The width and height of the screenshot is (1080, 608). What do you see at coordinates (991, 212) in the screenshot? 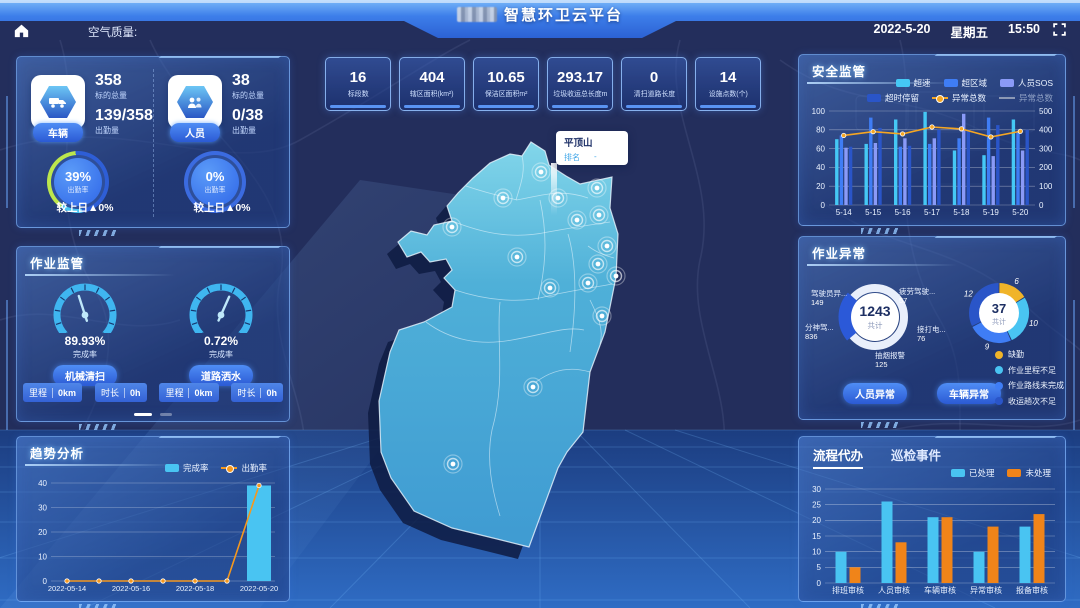
I see `svg-text: 5-19` at bounding box center [991, 212].